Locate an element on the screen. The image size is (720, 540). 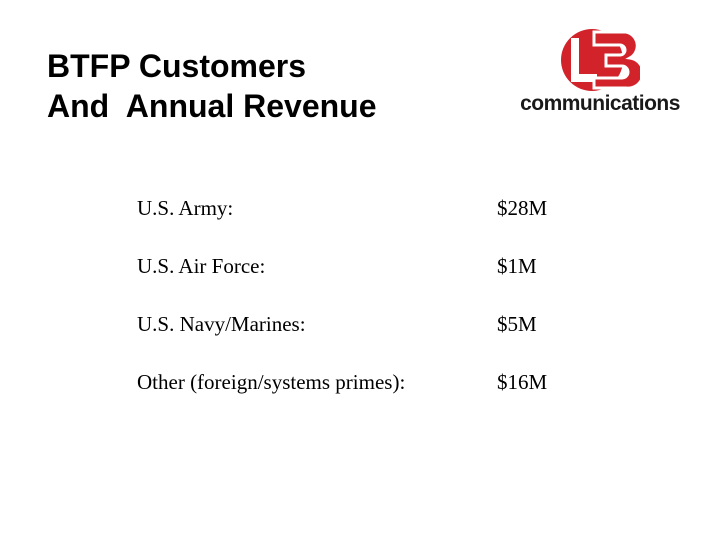
list-item: Other (foreign/systems primes): $16M is located at coordinates (367, 399).